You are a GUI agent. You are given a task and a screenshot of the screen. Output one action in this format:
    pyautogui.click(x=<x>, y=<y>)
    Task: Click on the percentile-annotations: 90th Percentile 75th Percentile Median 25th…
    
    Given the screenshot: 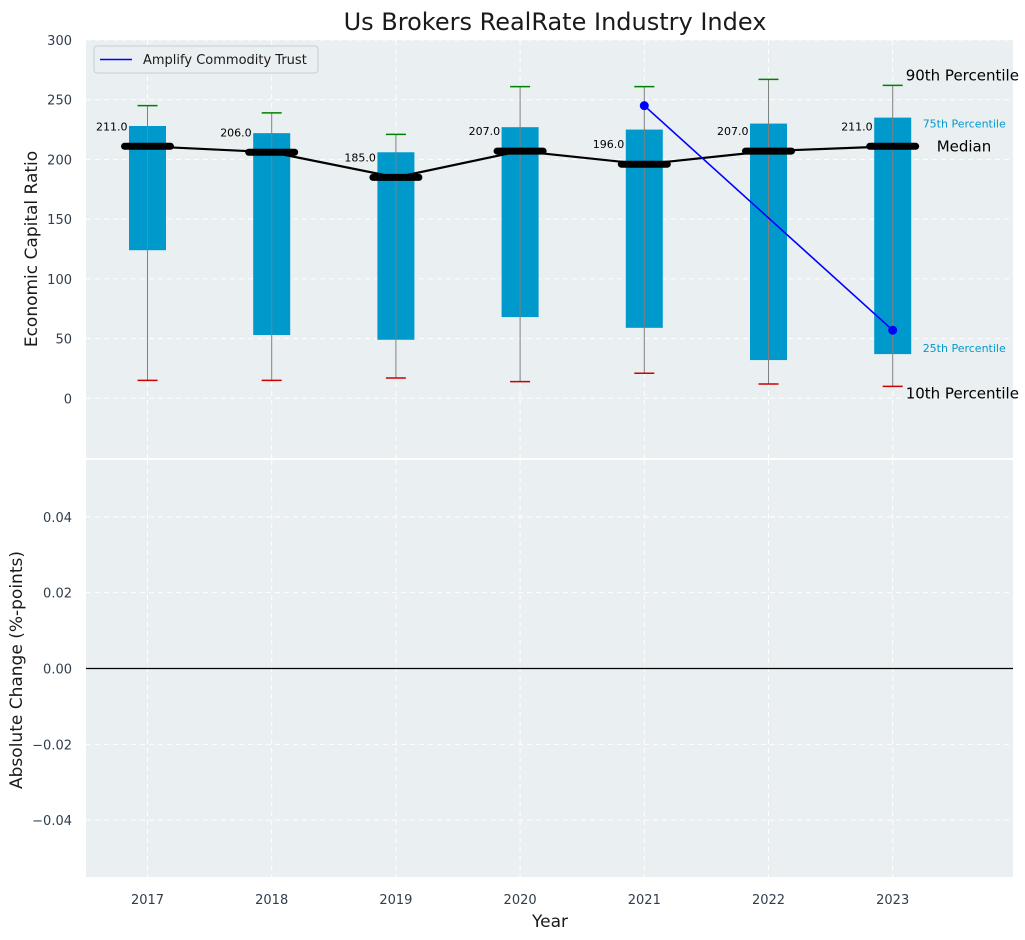 What is the action you would take?
    pyautogui.click(x=962, y=234)
    